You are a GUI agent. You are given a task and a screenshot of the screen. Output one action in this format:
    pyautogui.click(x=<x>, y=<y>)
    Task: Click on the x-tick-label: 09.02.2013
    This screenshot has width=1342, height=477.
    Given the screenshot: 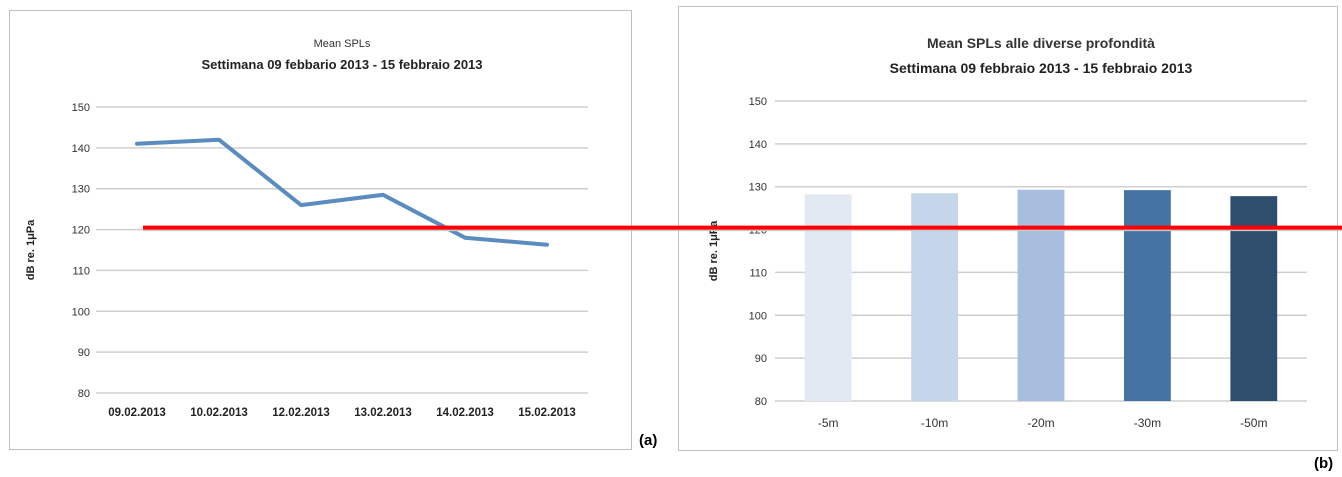 What is the action you would take?
    pyautogui.click(x=137, y=413)
    